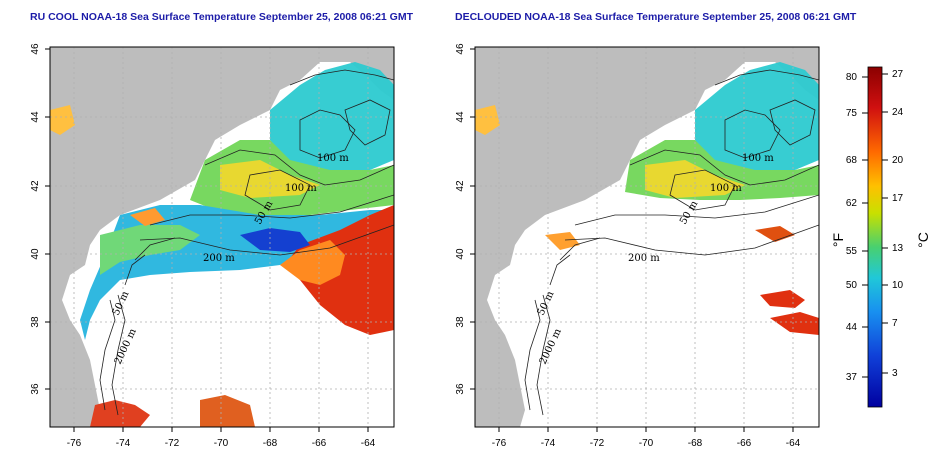  What do you see at coordinates (852, 377) in the screenshot?
I see `fahrenheit-tick-label: 37` at bounding box center [852, 377].